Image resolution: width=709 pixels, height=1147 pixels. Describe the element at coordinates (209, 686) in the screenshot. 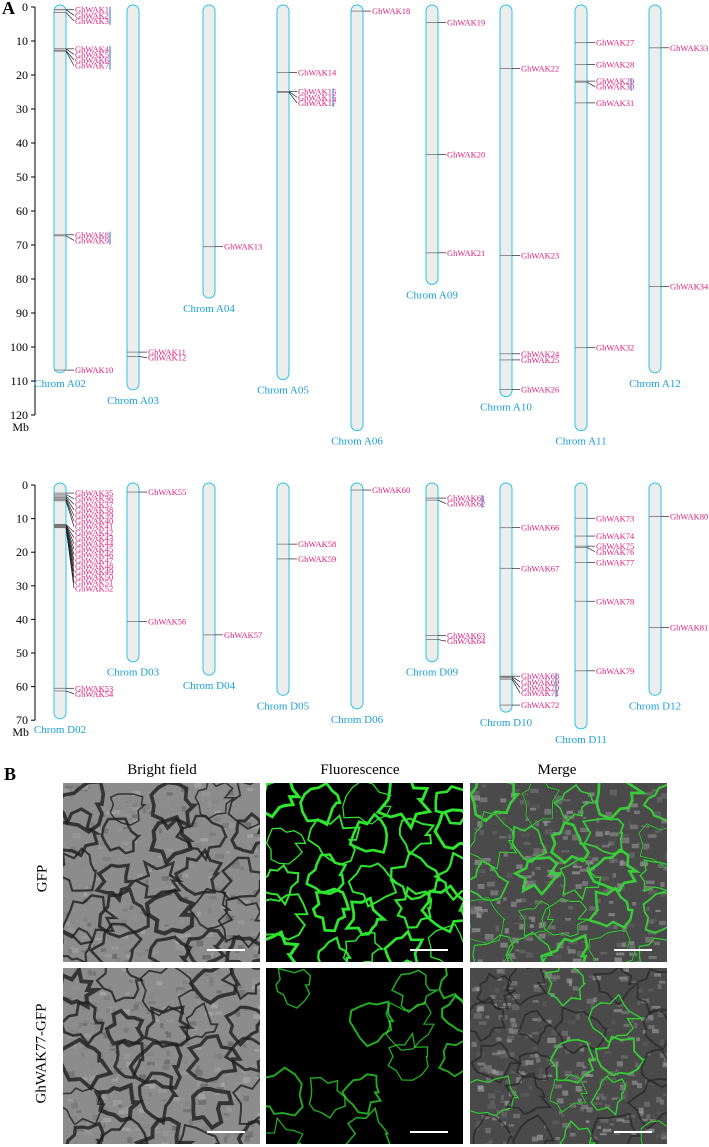

I see `chromosome-name: Chrom D04` at that location.